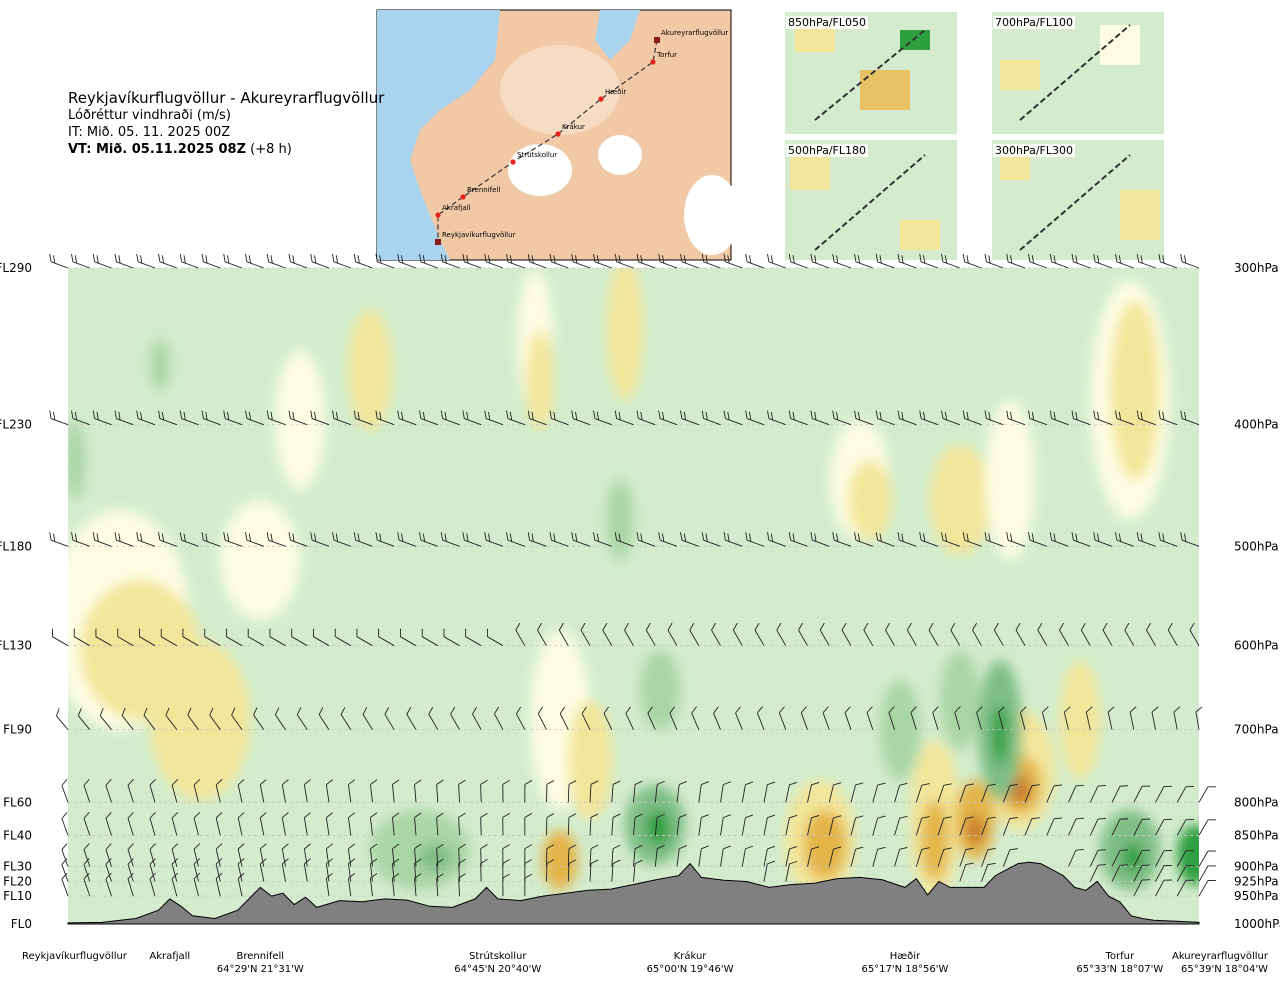 The image size is (1280, 981). What do you see at coordinates (497, 969) in the screenshot?
I see `waypoint-coords: 64°45'N 20°40'W` at bounding box center [497, 969].